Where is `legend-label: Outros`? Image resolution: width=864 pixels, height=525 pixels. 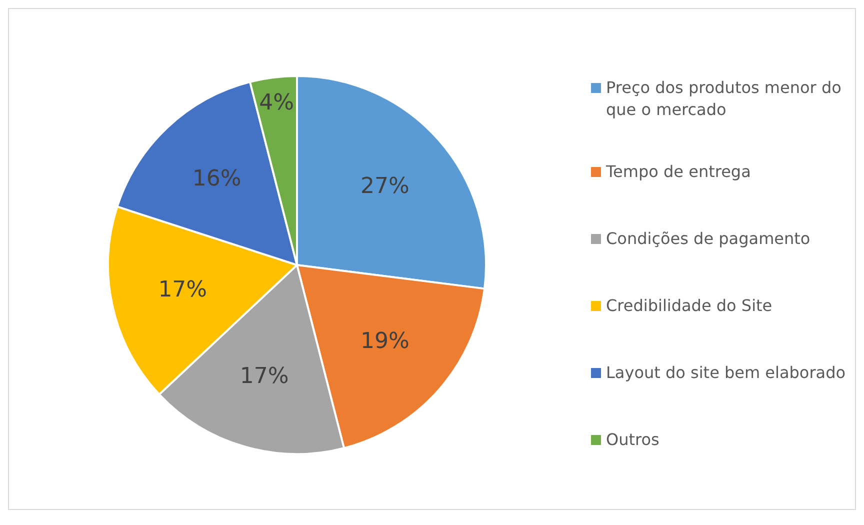
legend-label: Outros is located at coordinates (633, 440).